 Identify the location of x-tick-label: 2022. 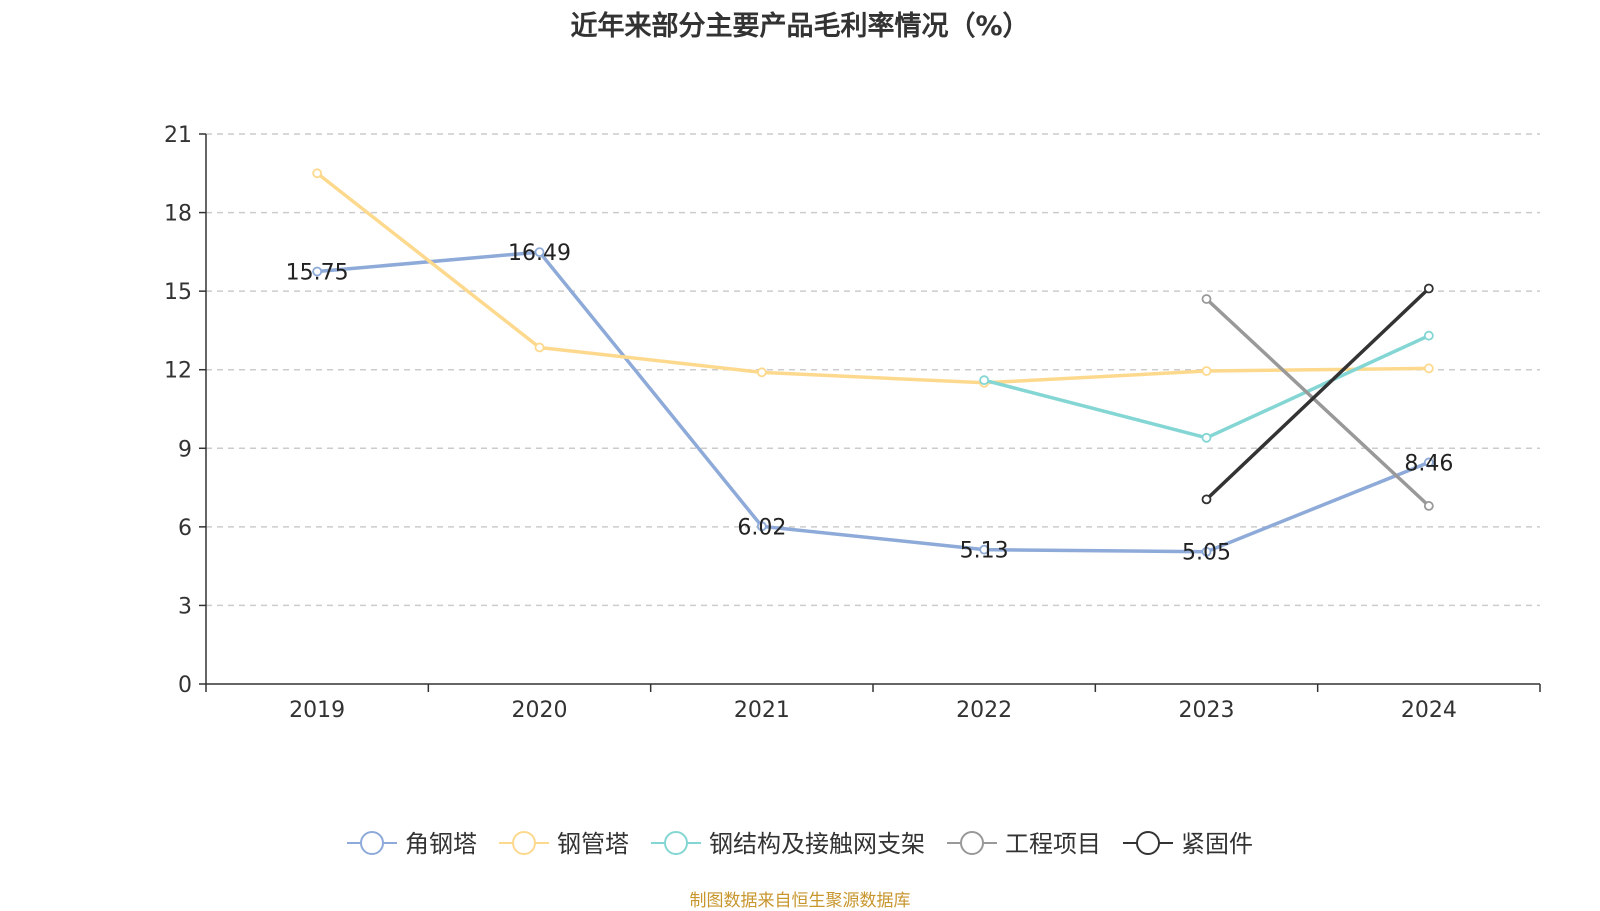
(984, 710).